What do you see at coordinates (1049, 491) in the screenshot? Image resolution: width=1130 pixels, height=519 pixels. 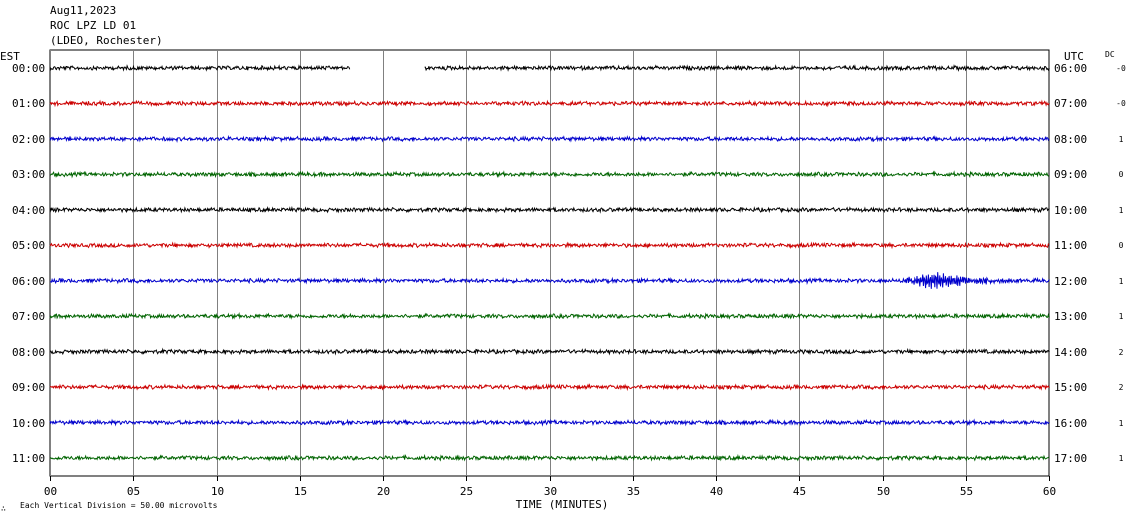 I see `x-tick-label: 60` at bounding box center [1049, 491].